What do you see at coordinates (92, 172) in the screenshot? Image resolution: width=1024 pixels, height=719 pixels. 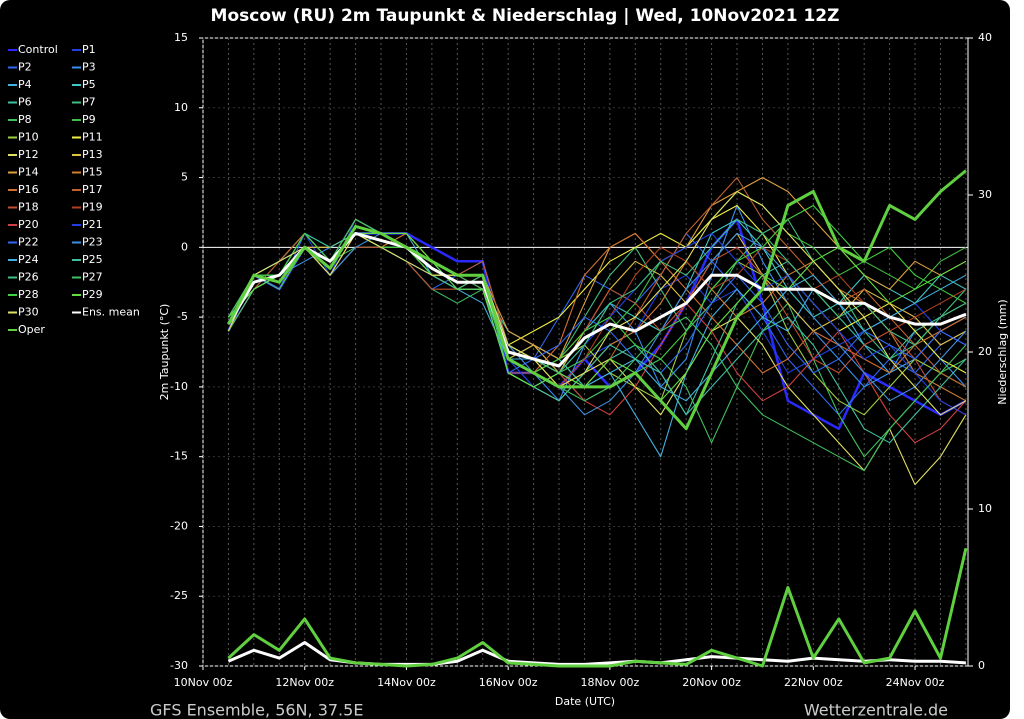 I see `legend-label: P15` at bounding box center [92, 172].